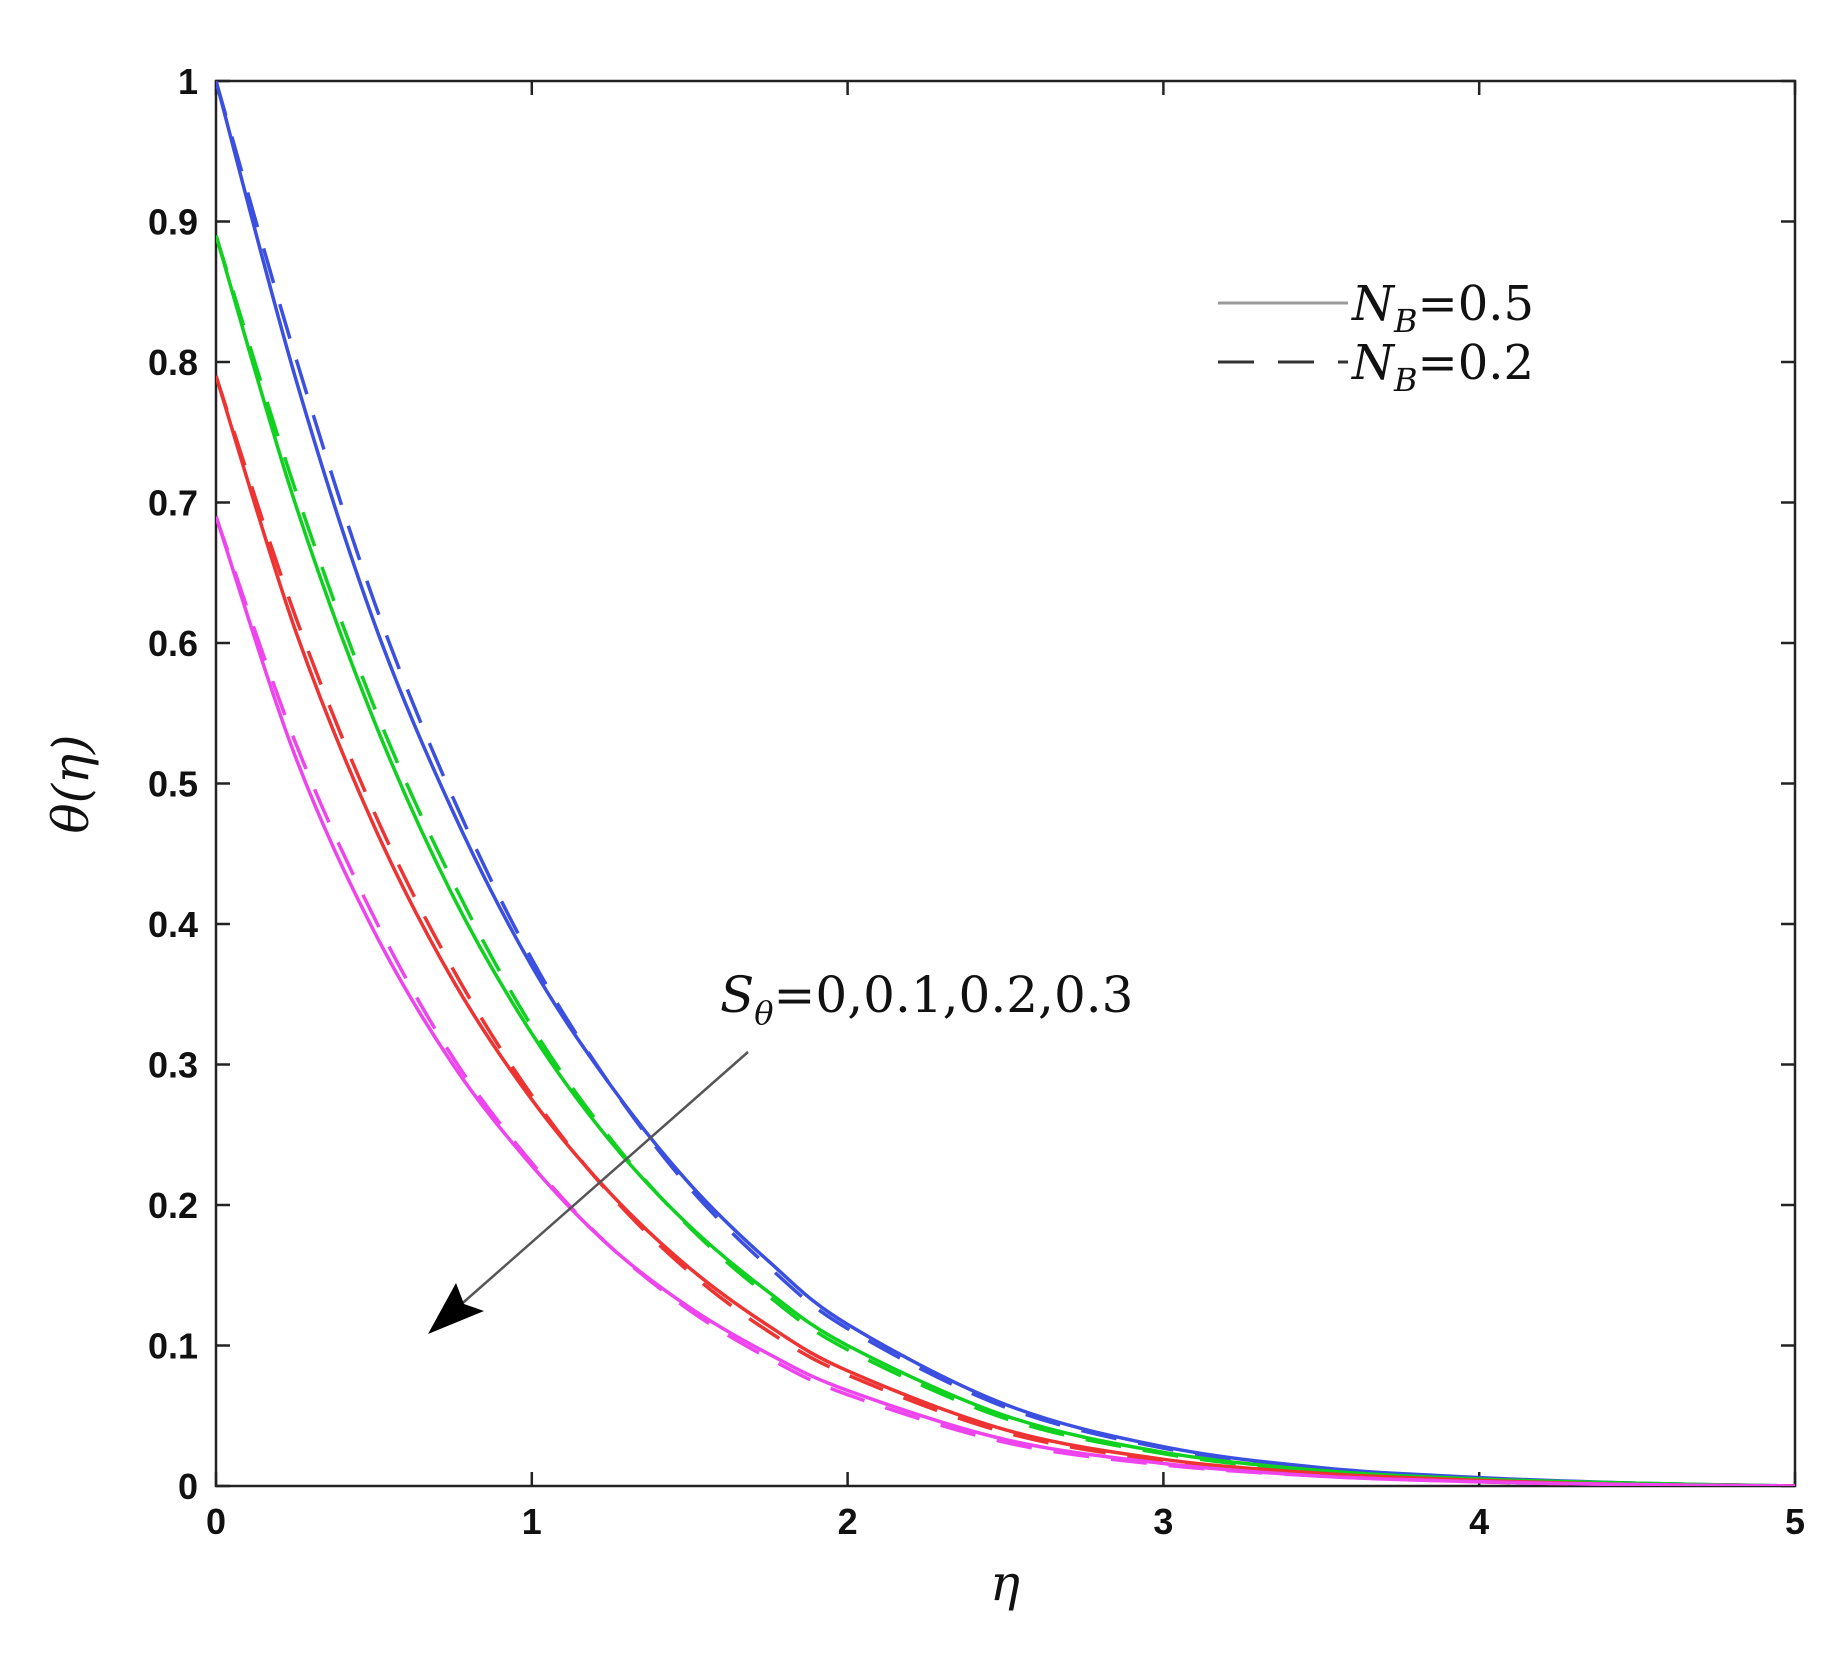  I want to click on x-tick-label: 2, so click(848, 1521).